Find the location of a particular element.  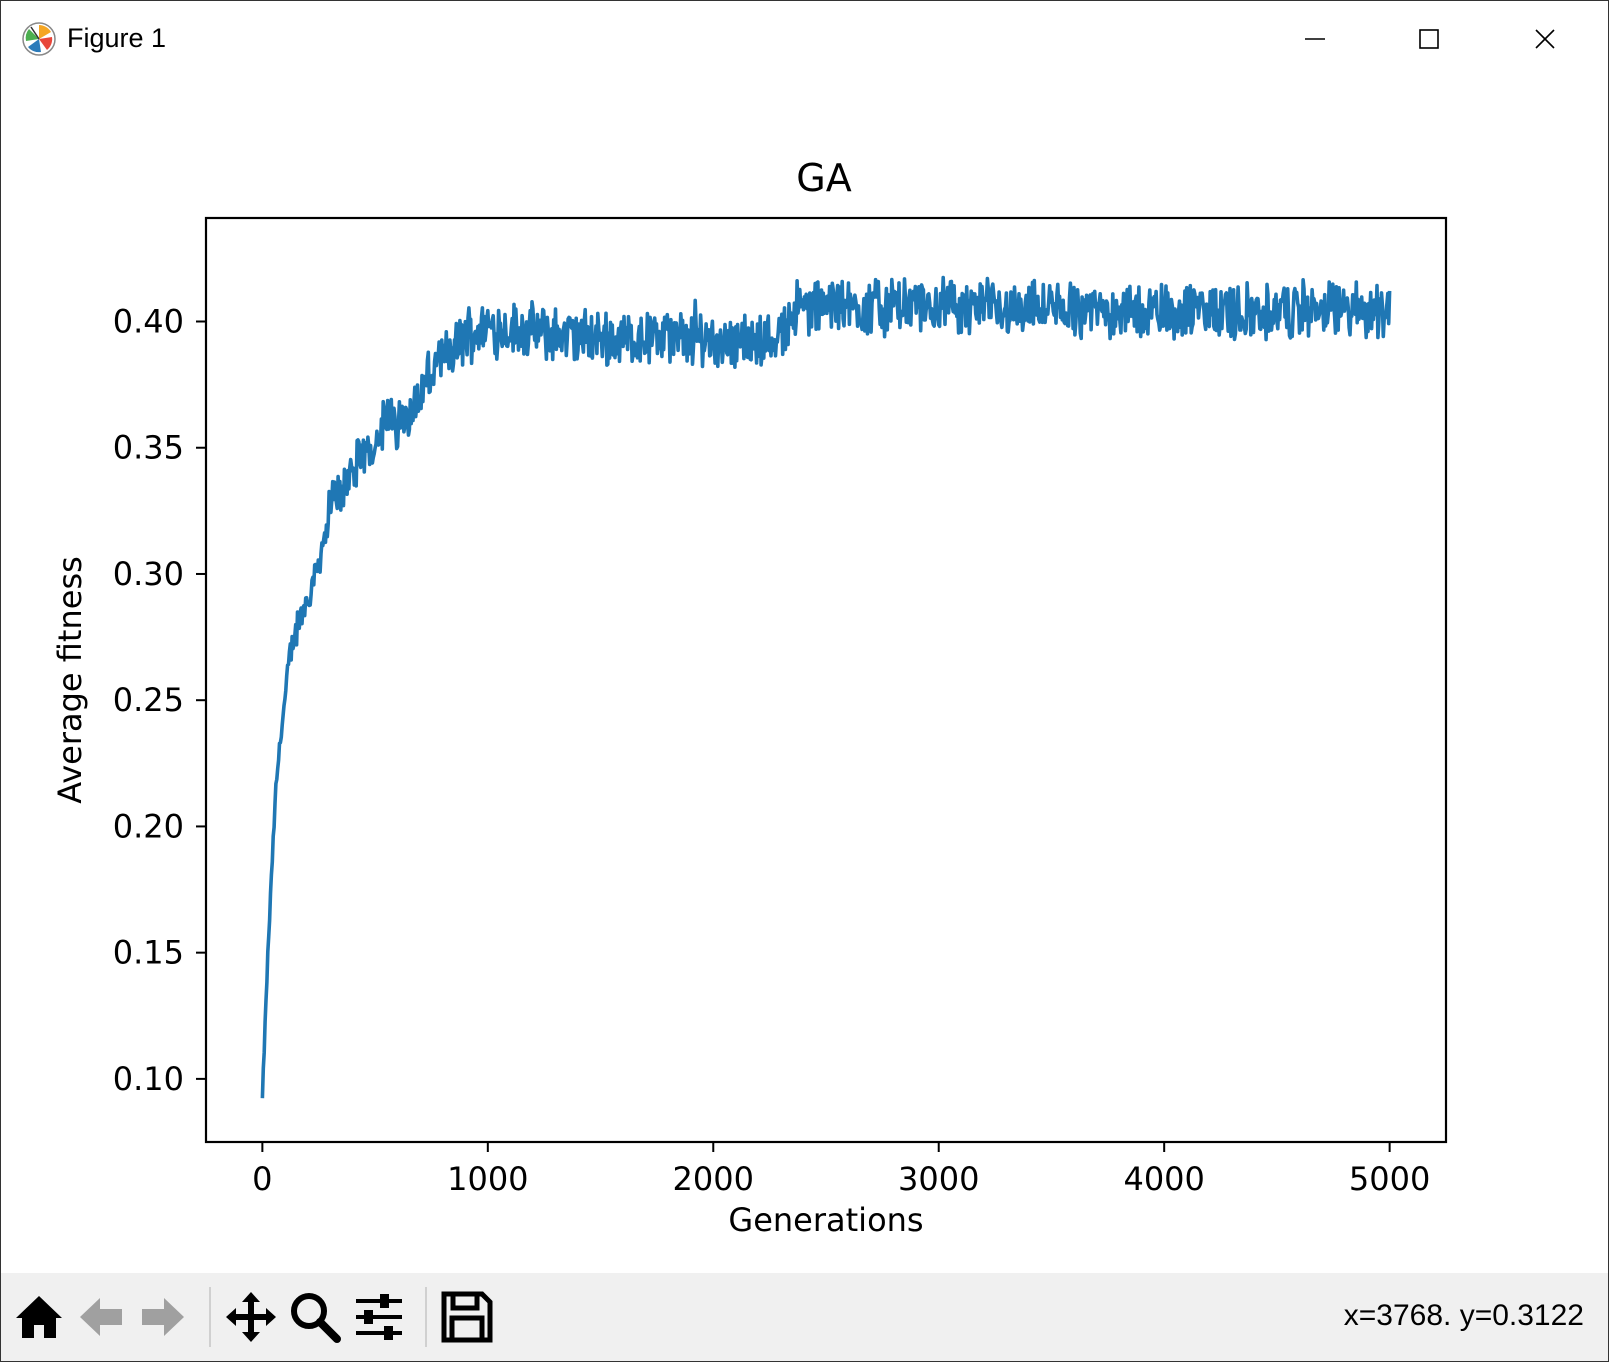

navigation-toolbar: x=3768. y=0.3122 is located at coordinates (804, 1317).